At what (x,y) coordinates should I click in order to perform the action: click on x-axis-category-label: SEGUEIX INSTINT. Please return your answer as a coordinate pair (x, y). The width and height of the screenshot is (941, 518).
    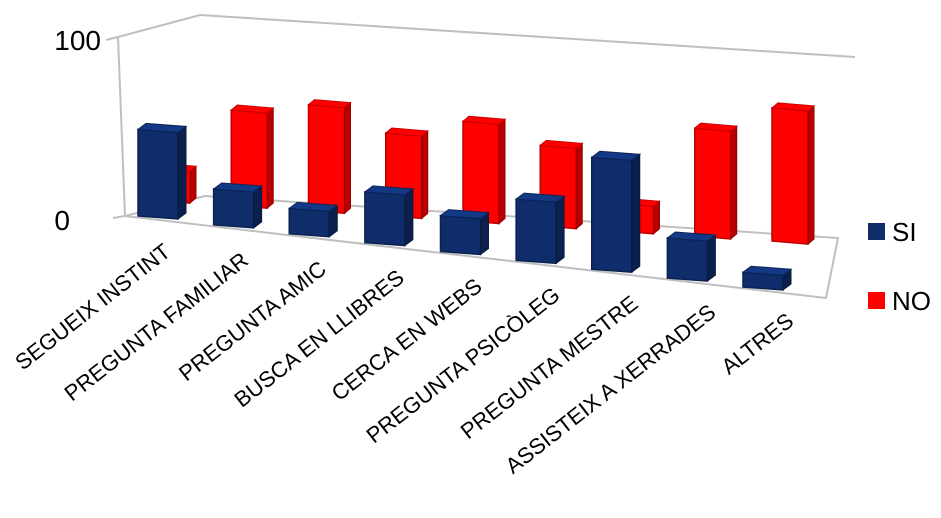
    Looking at the image, I should click on (92, 307).